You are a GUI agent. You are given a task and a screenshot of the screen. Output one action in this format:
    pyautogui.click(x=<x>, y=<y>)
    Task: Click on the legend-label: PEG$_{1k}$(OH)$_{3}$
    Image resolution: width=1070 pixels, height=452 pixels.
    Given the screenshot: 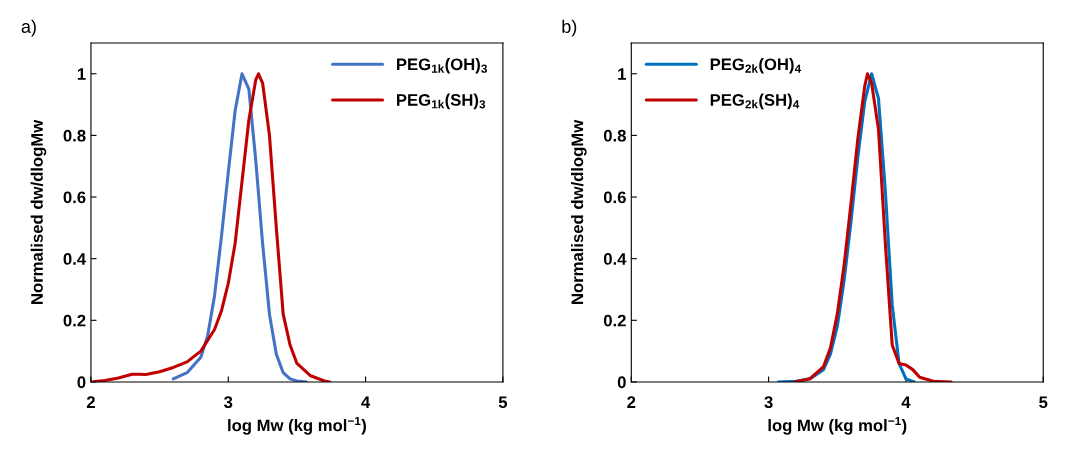 What is the action you would take?
    pyautogui.click(x=442, y=65)
    